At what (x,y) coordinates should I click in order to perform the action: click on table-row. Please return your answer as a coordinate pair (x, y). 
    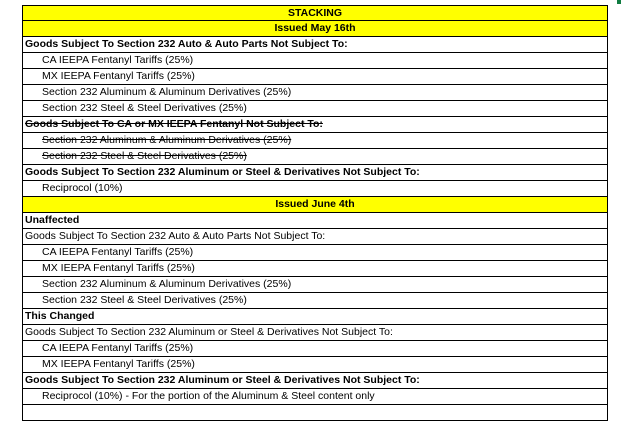
    Looking at the image, I should click on (312, 413).